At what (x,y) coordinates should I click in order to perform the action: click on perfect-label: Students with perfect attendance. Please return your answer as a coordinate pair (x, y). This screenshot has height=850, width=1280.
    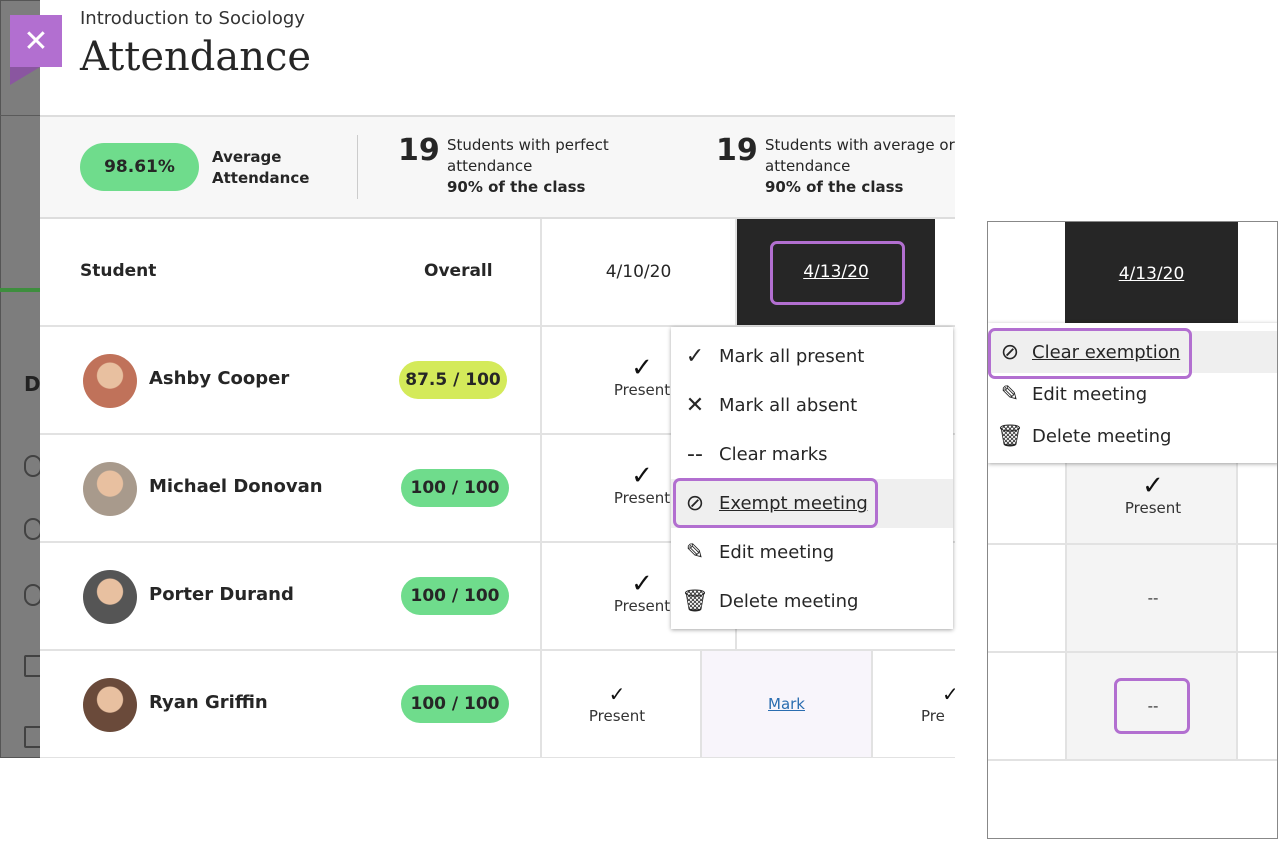
    Looking at the image, I should click on (528, 155).